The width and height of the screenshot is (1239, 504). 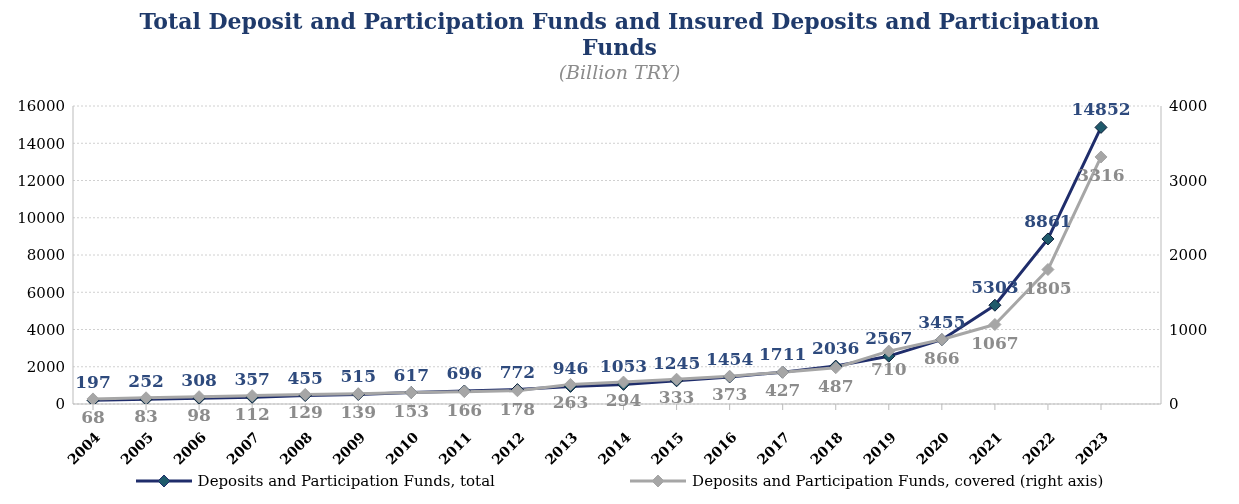 What do you see at coordinates (199, 380) in the screenshot?
I see `data-label: 308` at bounding box center [199, 380].